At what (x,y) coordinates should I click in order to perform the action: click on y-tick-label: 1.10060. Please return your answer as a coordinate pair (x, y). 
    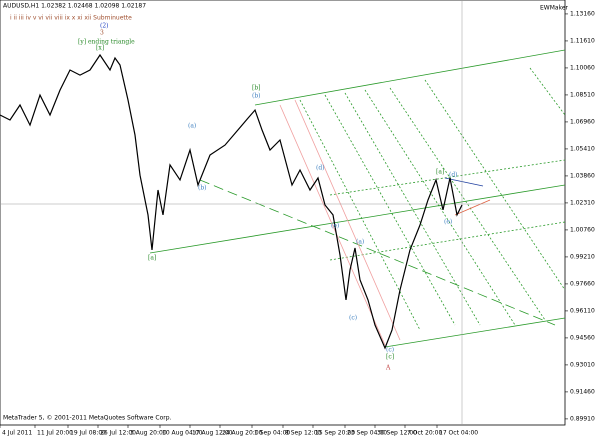
    Looking at the image, I should click on (582, 67).